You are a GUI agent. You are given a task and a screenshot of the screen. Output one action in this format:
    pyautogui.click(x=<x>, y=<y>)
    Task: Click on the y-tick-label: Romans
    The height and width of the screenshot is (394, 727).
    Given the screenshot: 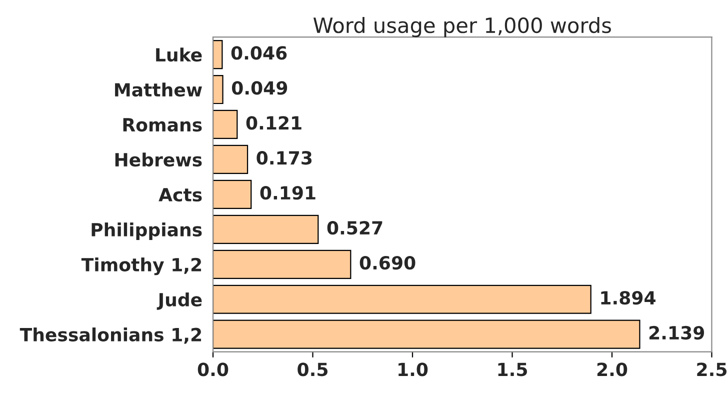 What is the action you would take?
    pyautogui.click(x=162, y=125)
    